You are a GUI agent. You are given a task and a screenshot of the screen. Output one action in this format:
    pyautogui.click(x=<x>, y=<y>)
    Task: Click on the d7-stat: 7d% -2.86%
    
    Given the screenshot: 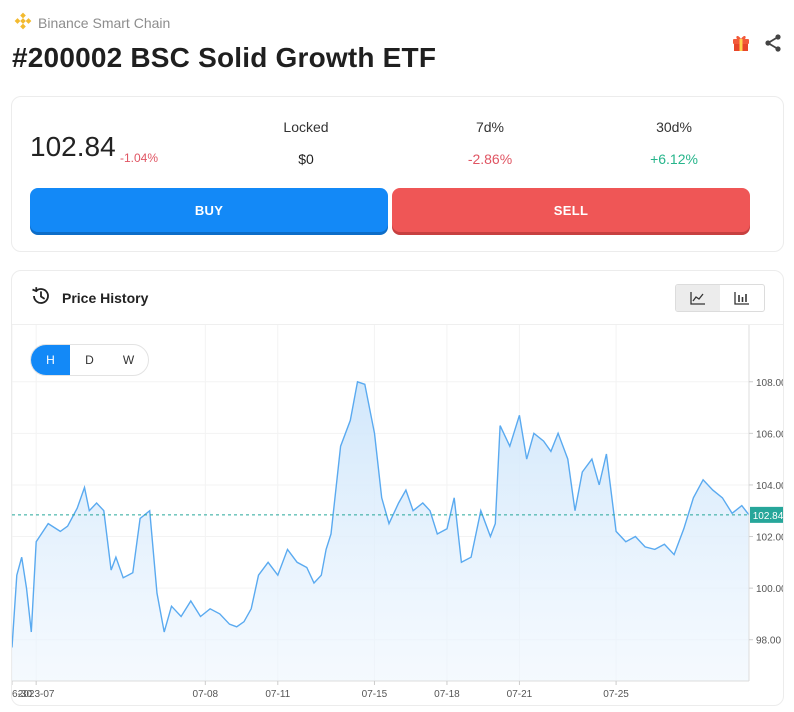 What is the action you would take?
    pyautogui.click(x=490, y=143)
    